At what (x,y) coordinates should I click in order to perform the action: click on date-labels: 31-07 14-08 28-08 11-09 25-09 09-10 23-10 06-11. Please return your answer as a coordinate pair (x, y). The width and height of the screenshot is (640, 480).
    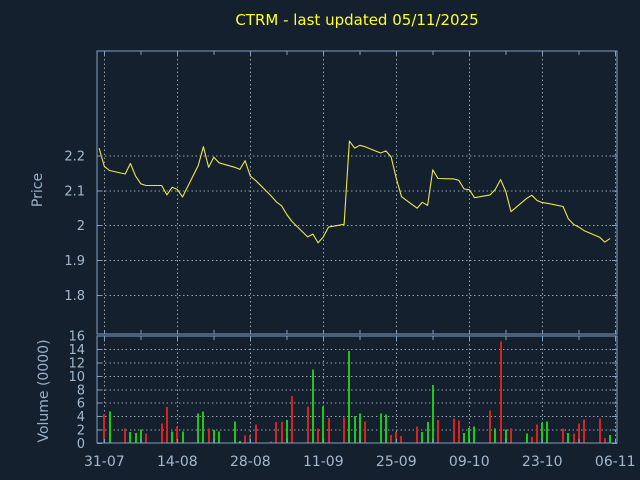
    Looking at the image, I should click on (360, 462).